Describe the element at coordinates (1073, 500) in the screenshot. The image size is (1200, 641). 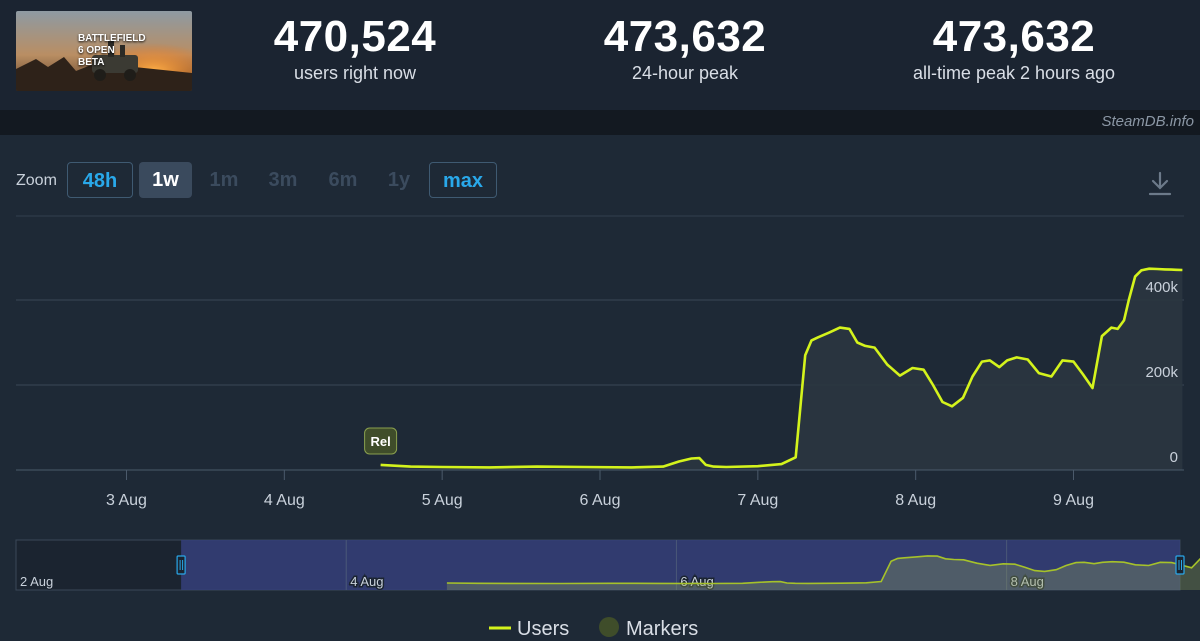
I see `x-tick-label: 9 Aug` at that location.